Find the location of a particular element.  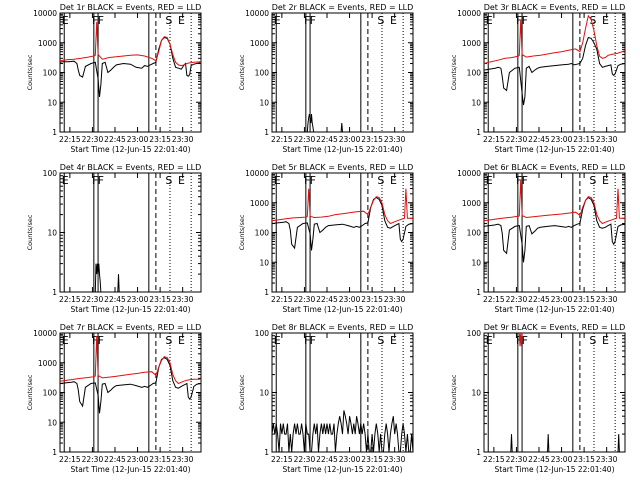

panel-title: Det 1r BLACK = Events, RED = LLD is located at coordinates (131, 7).